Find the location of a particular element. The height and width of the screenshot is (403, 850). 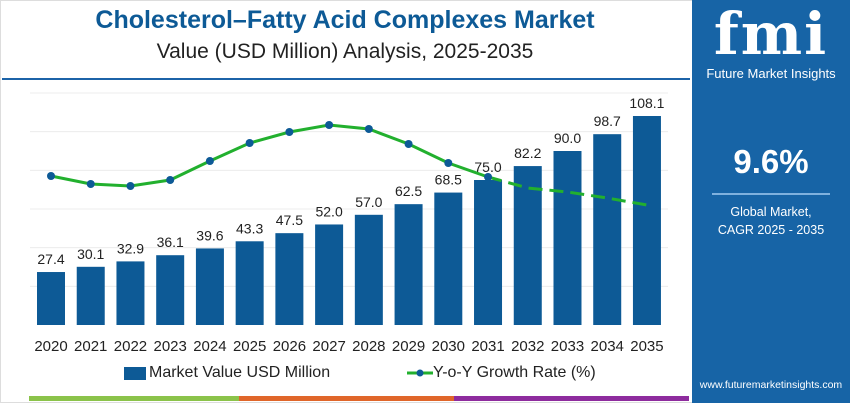

growth-point-2031 is located at coordinates (488, 177).